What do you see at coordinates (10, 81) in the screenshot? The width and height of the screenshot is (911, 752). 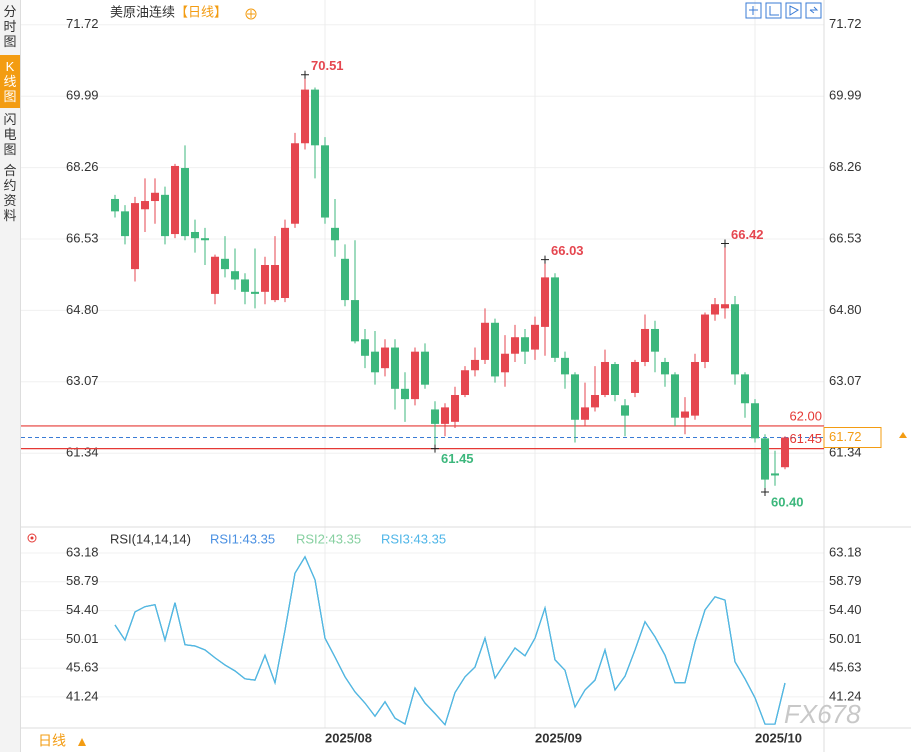 I see `tab: K线图` at bounding box center [10, 81].